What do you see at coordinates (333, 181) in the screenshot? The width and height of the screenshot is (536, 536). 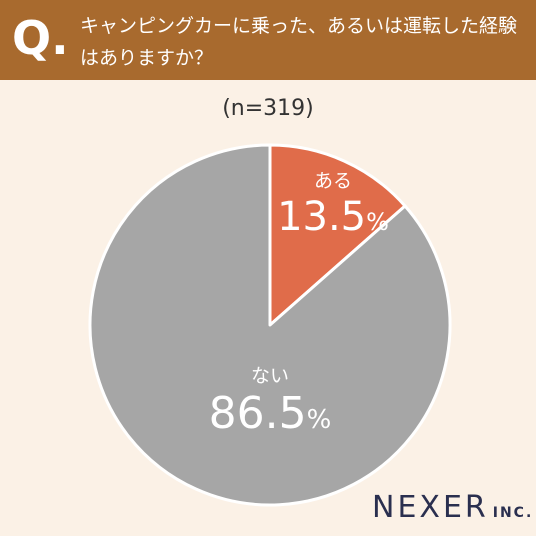 I see `slice-label-yes: ある` at bounding box center [333, 181].